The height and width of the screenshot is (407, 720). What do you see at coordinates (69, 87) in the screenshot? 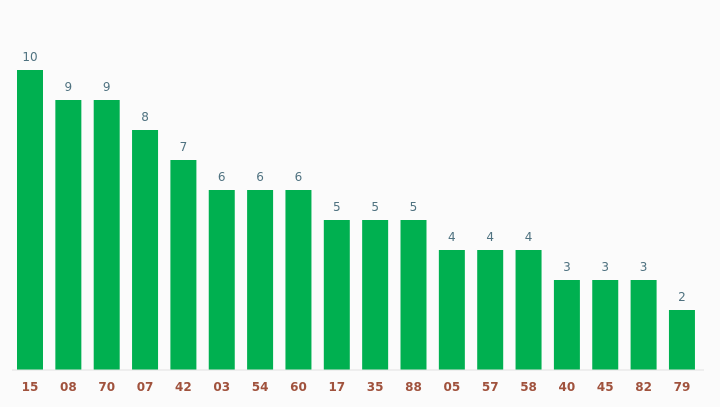
I see `value-label-08: 9` at bounding box center [69, 87].